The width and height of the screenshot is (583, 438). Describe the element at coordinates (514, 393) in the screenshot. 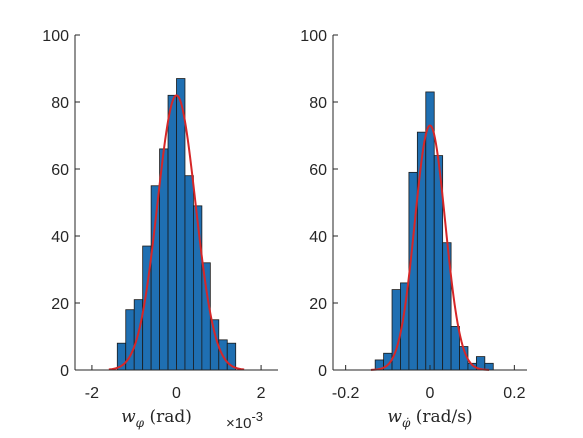

I see `x-tick-label: 0.2` at that location.